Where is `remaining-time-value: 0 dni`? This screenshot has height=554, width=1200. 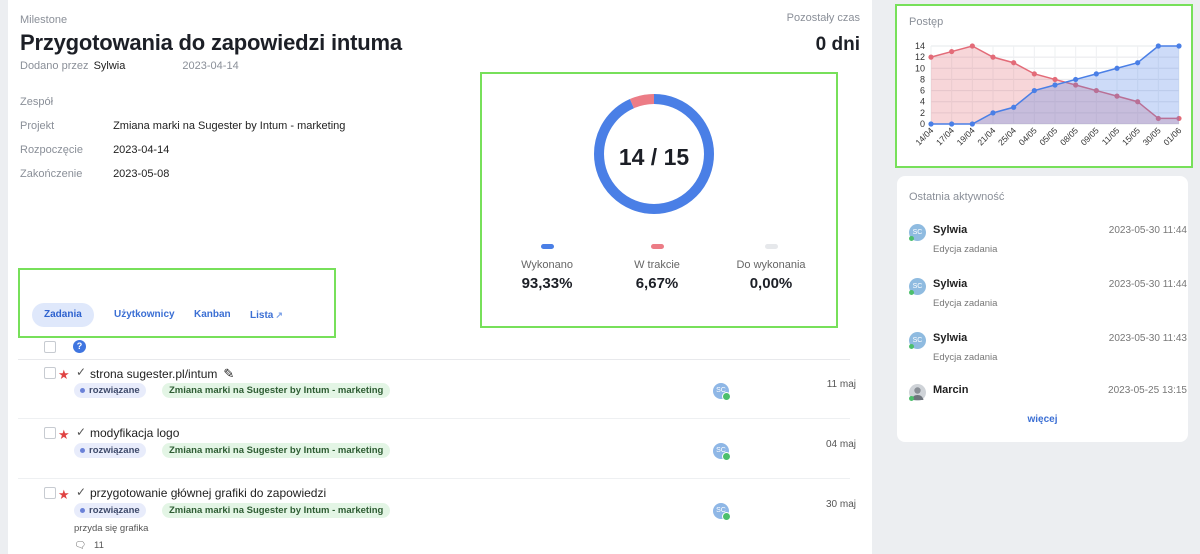
remaining-time-value: 0 dni is located at coordinates (837, 44).